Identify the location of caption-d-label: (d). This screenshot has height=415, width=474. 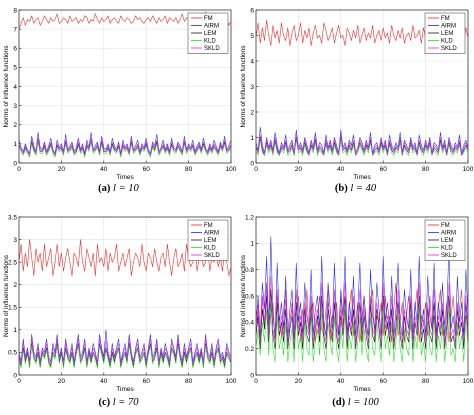
(339, 402).